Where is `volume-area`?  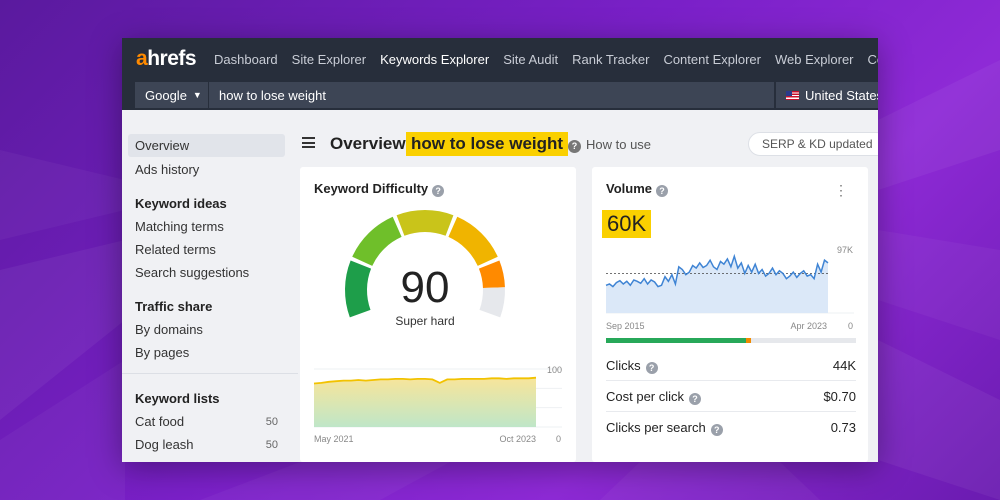
volume-area is located at coordinates (717, 284).